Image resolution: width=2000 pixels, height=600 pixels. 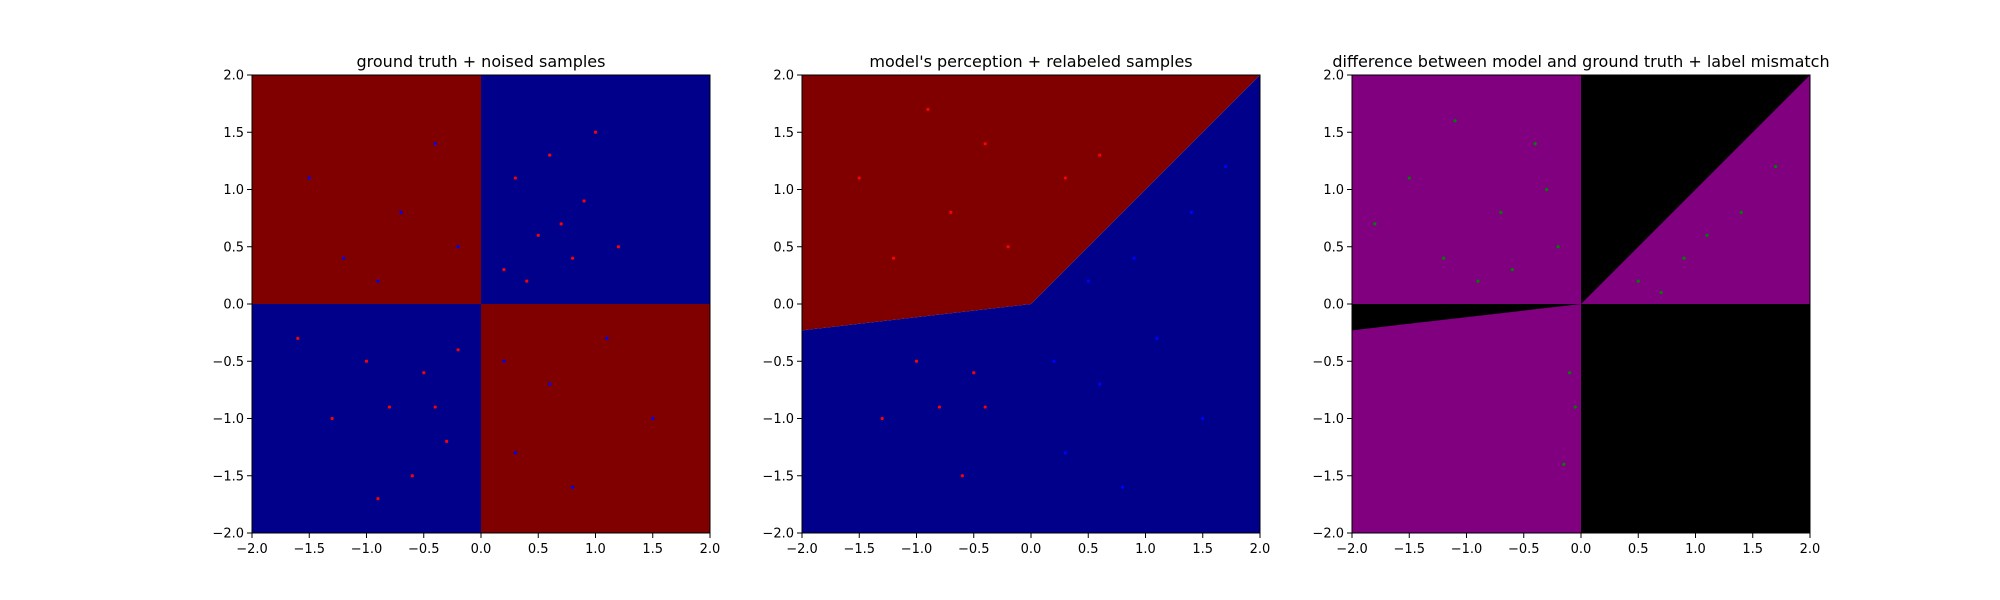 I want to click on region-red-above-boundary, so click(x=1031, y=203).